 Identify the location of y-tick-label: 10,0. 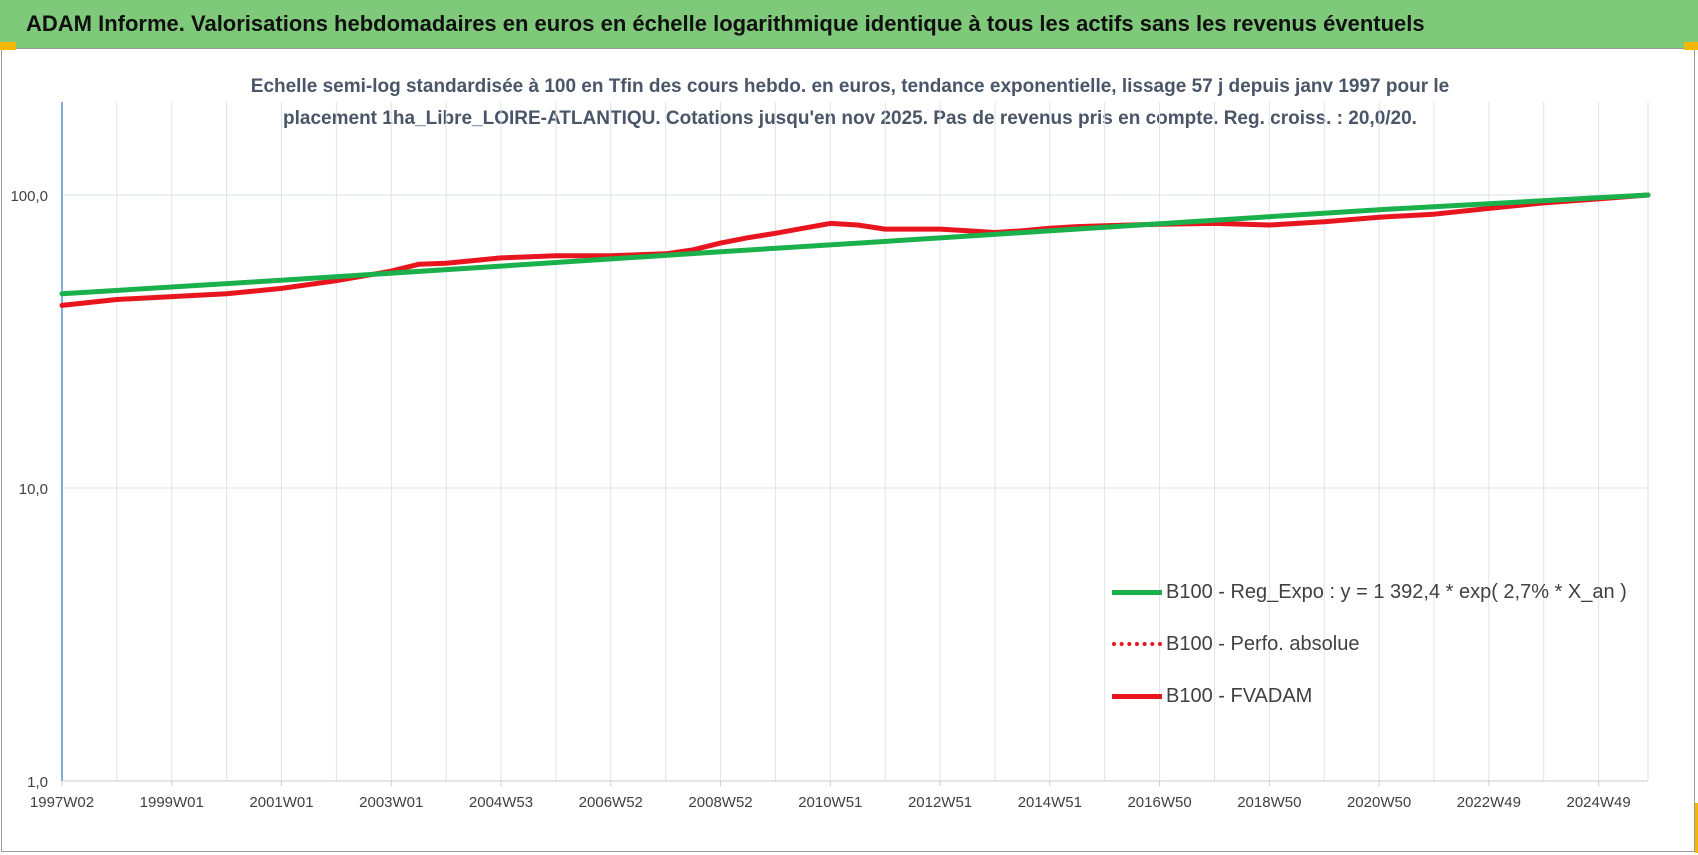
(33, 489).